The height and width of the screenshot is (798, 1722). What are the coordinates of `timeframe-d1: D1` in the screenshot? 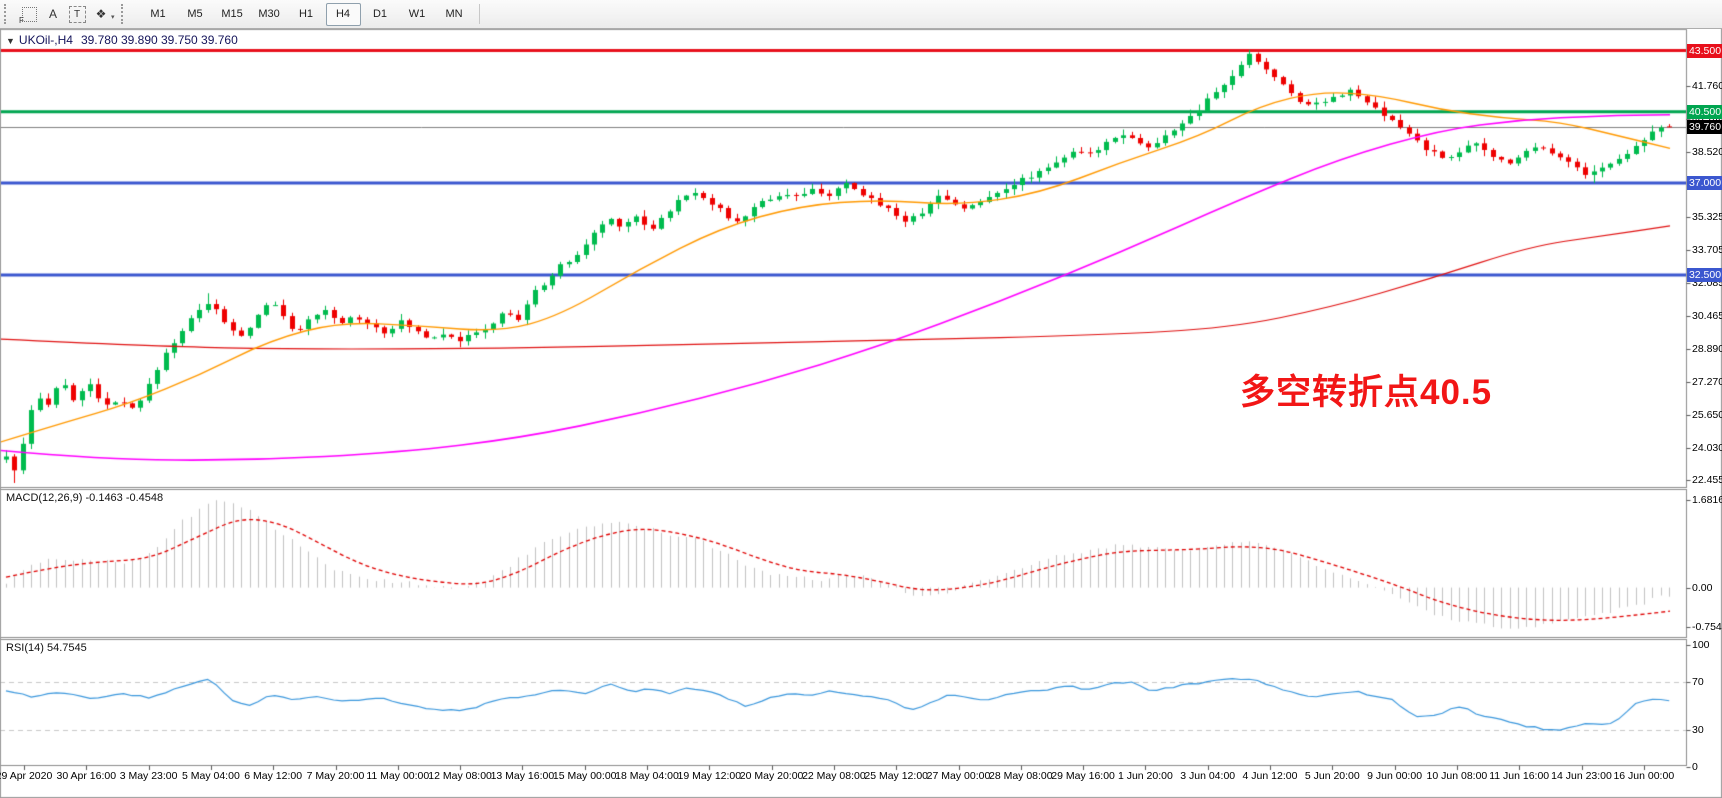 It's located at (380, 13).